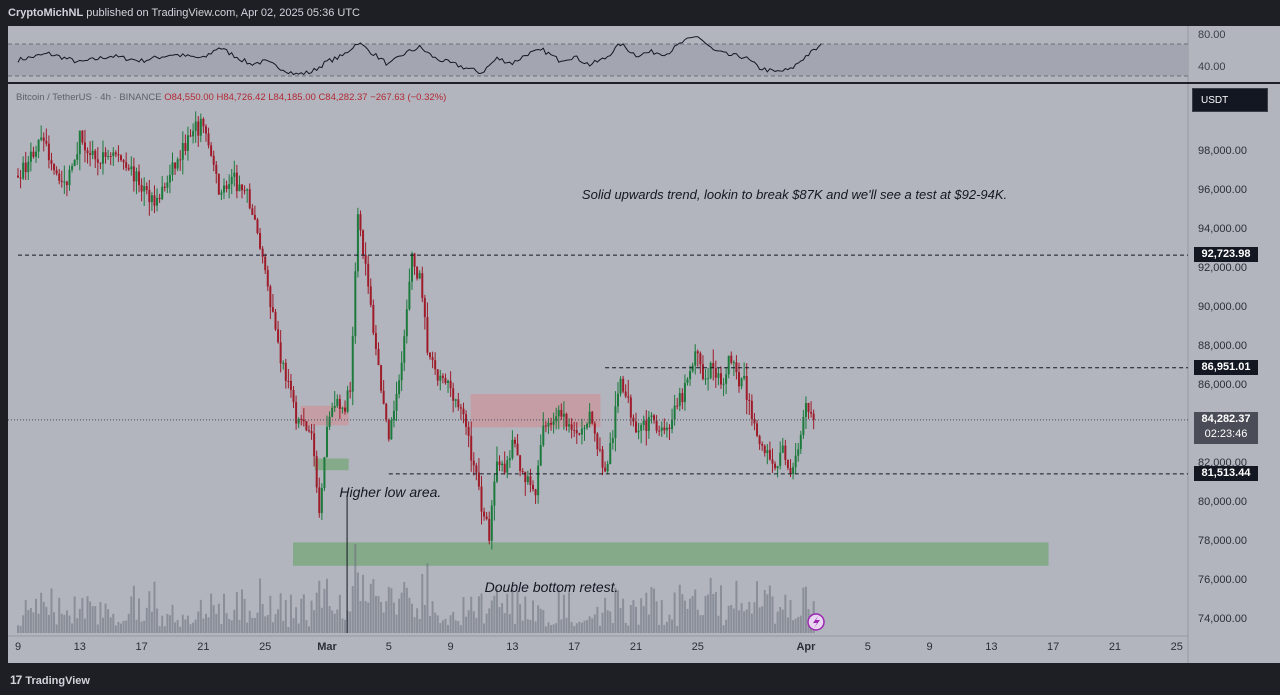 This screenshot has width=1280, height=695. Describe the element at coordinates (1226, 367) in the screenshot. I see `level-price-tag: 86,951.01` at that location.